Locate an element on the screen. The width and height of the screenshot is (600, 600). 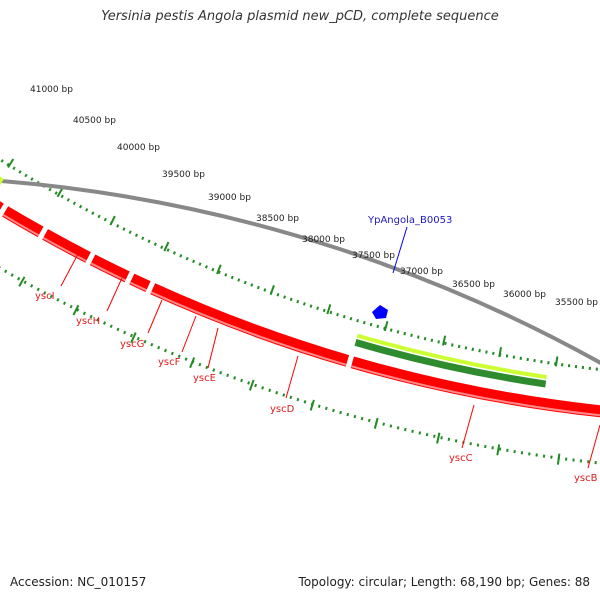
accession-text: Accession: NC_010157 is located at coordinates (78, 582).